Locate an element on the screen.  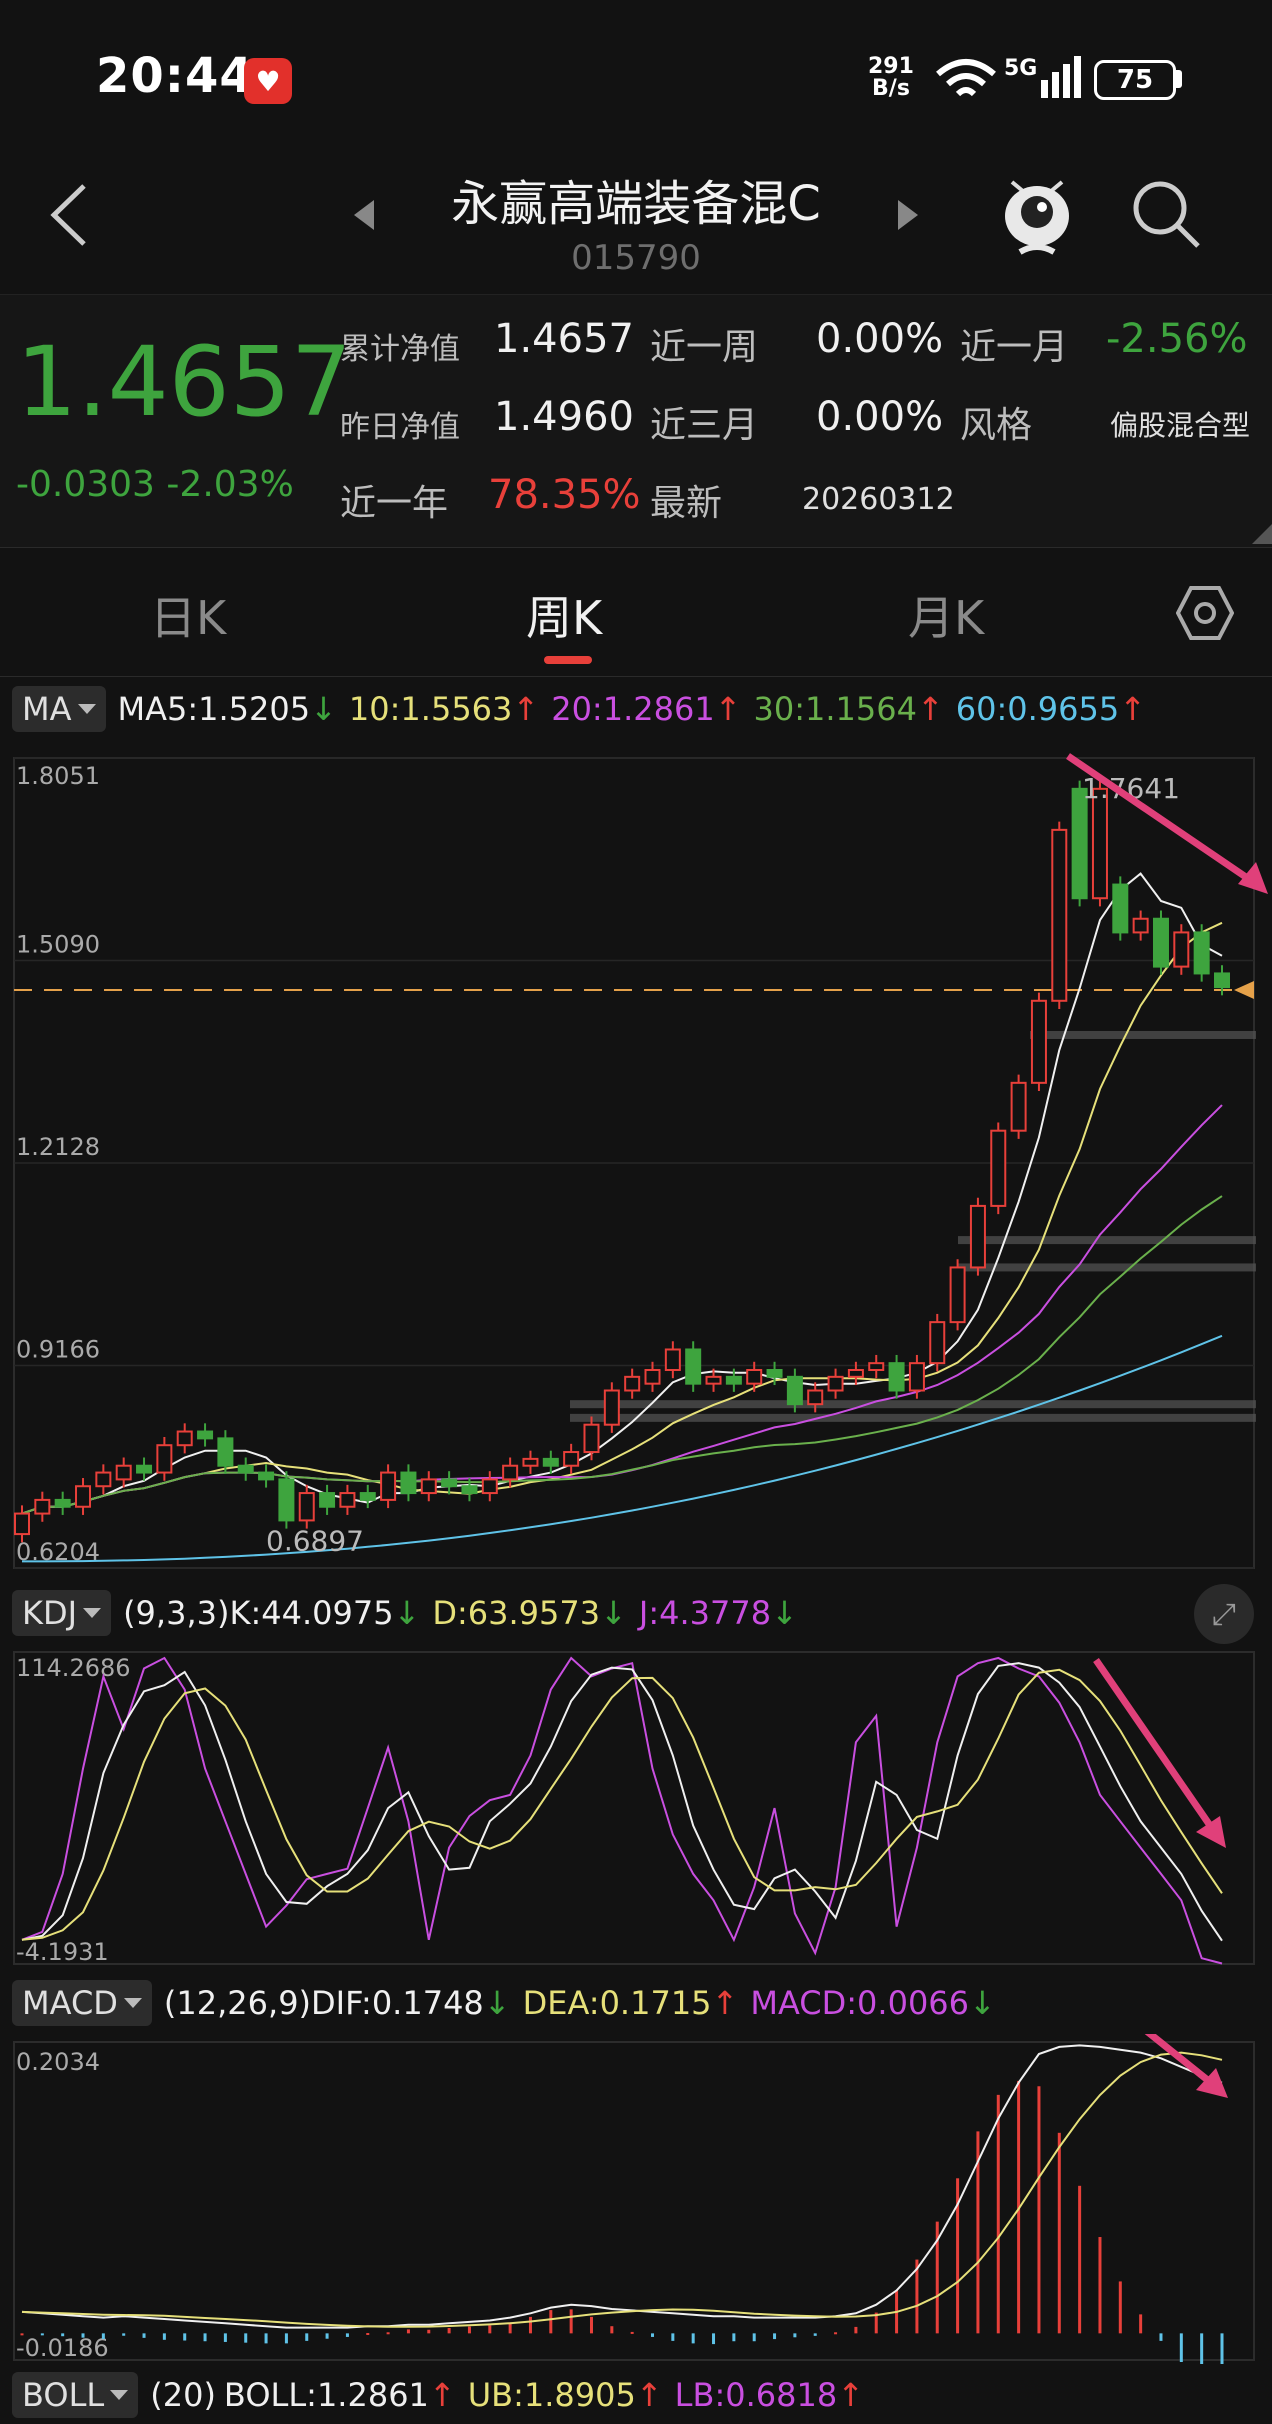
kdj-chart: 114.2686 -4.1931 is located at coordinates (636, 1807).